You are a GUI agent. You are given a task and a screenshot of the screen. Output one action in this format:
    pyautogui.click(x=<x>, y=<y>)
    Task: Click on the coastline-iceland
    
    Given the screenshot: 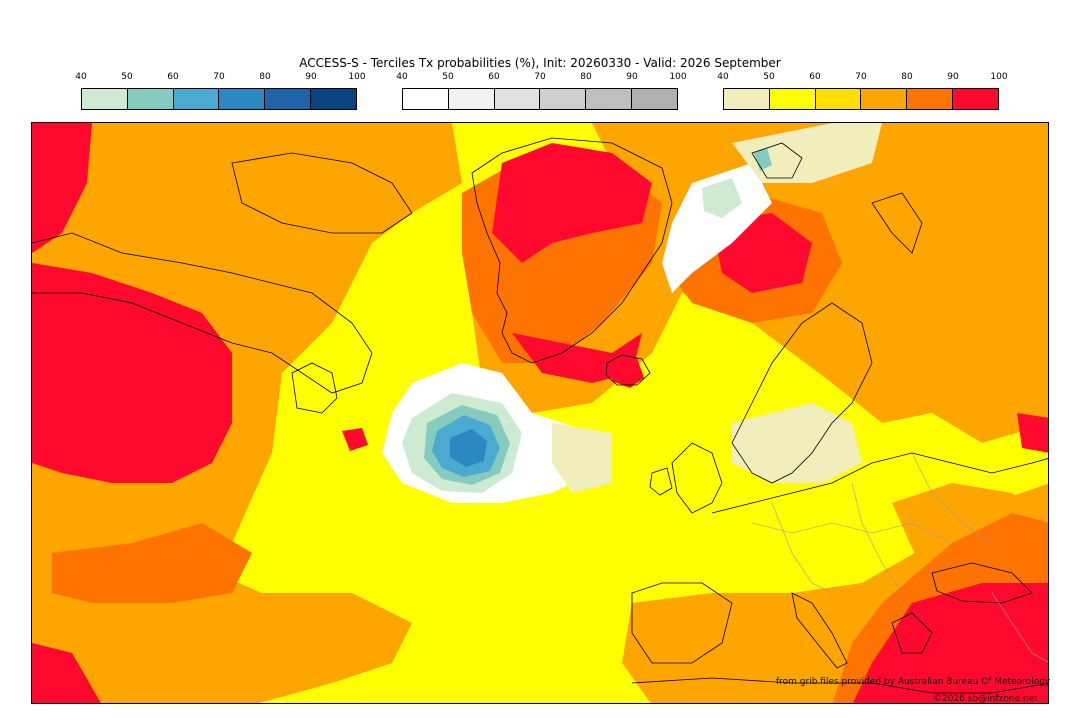 What is the action you would take?
    pyautogui.click(x=628, y=370)
    